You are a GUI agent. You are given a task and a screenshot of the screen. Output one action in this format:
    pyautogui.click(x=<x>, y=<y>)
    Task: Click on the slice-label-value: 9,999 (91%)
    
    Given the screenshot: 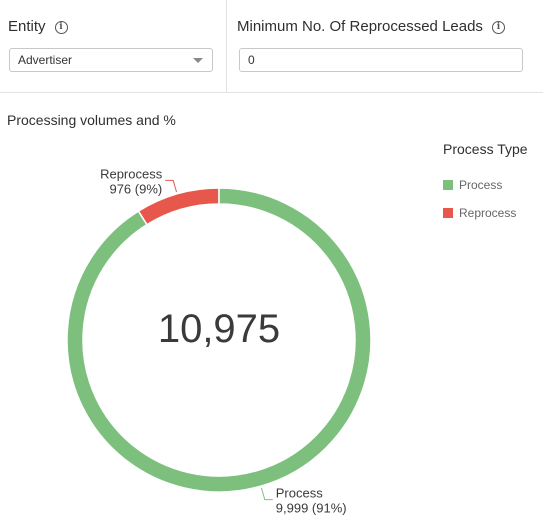 What is the action you would take?
    pyautogui.click(x=311, y=508)
    